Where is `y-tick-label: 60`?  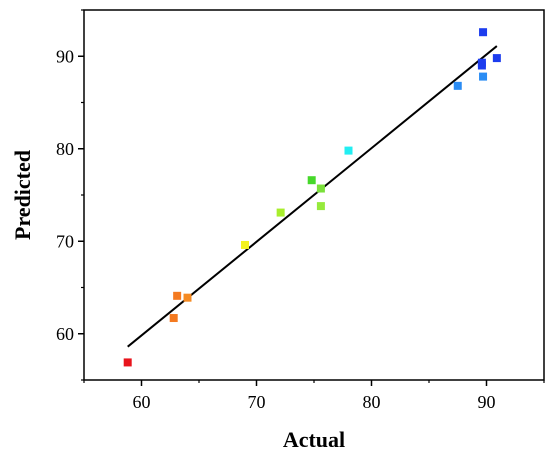
y-tick-label: 60 is located at coordinates (65, 334).